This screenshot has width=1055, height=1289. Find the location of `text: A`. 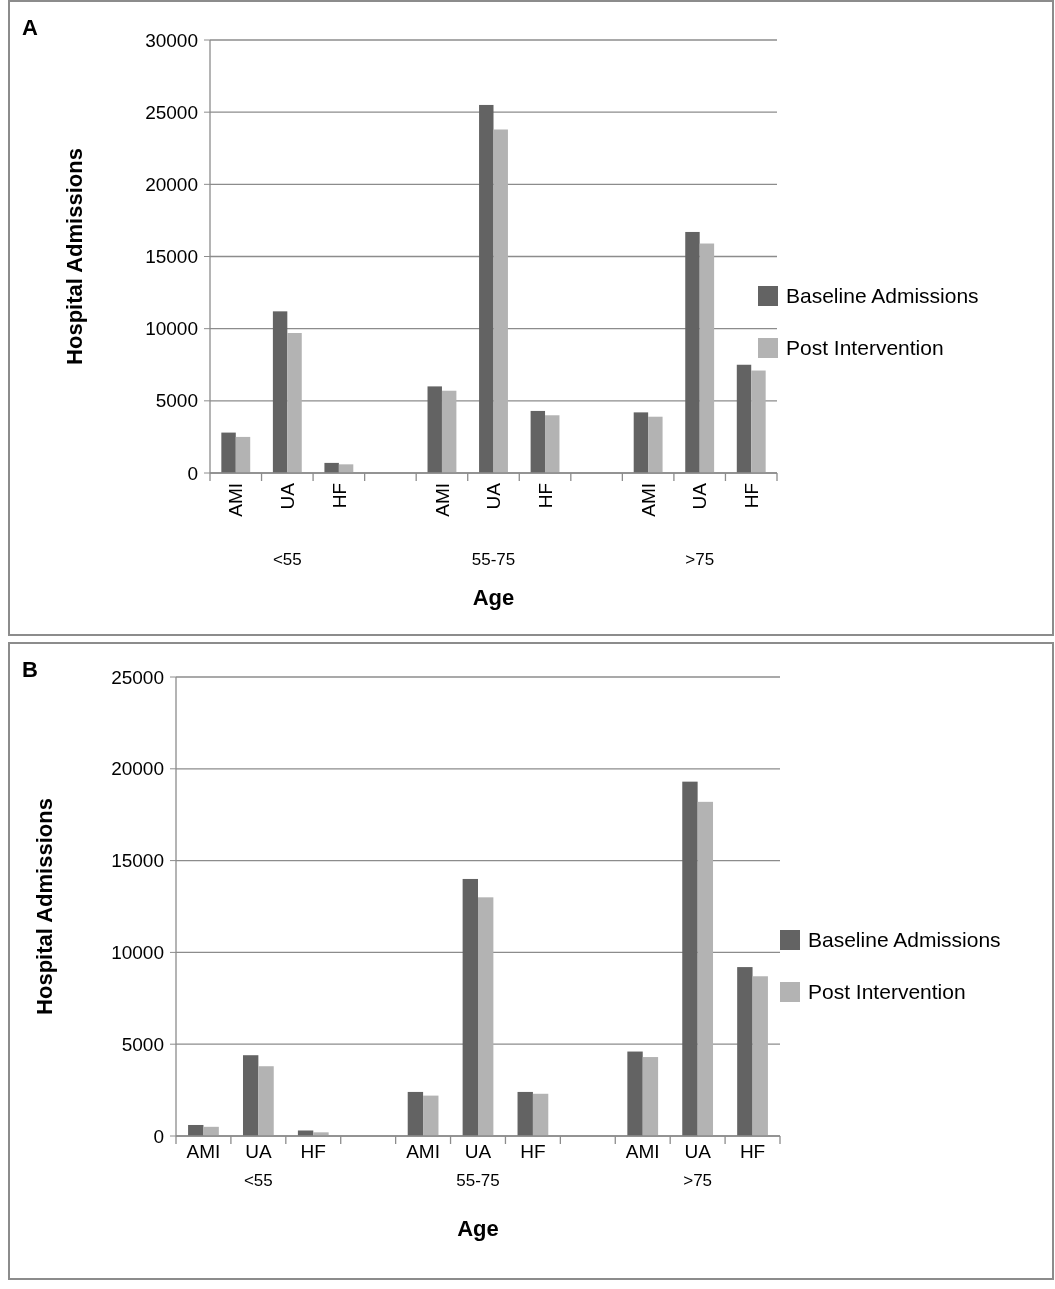

text: A is located at coordinates (30, 27).